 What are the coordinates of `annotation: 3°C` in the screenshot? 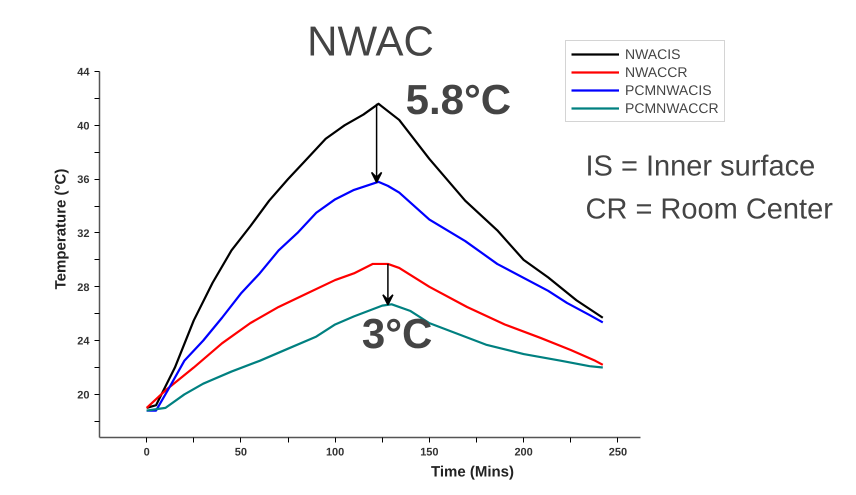 It's located at (397, 333).